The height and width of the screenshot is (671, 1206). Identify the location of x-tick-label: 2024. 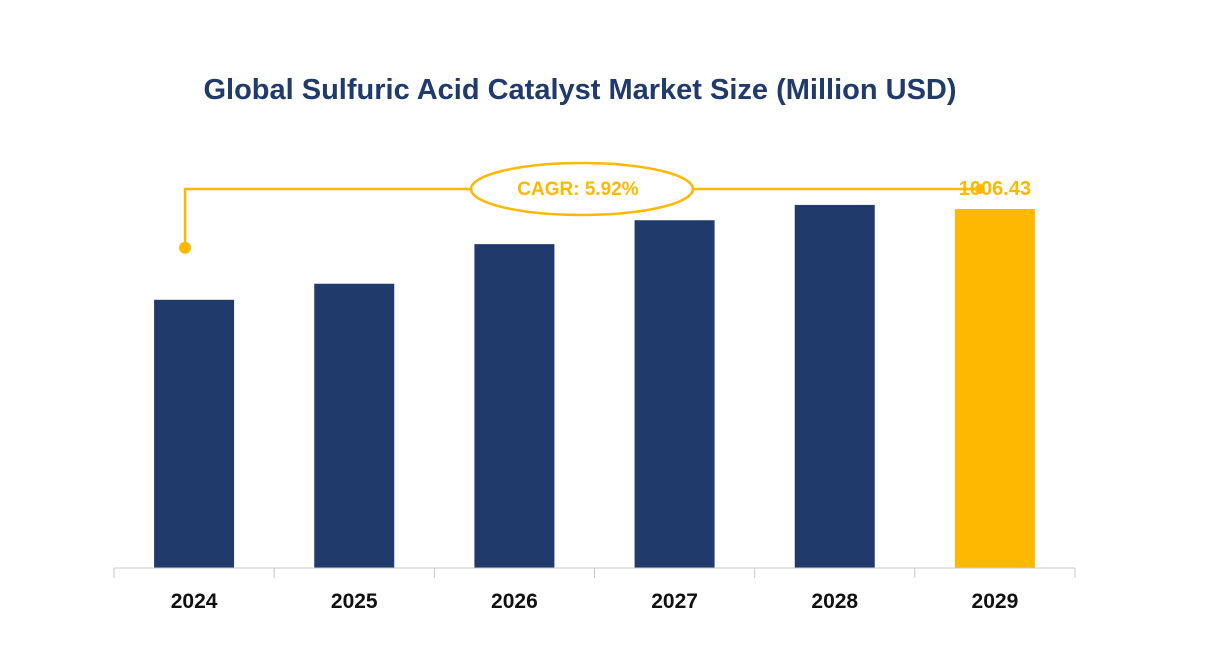
(194, 601).